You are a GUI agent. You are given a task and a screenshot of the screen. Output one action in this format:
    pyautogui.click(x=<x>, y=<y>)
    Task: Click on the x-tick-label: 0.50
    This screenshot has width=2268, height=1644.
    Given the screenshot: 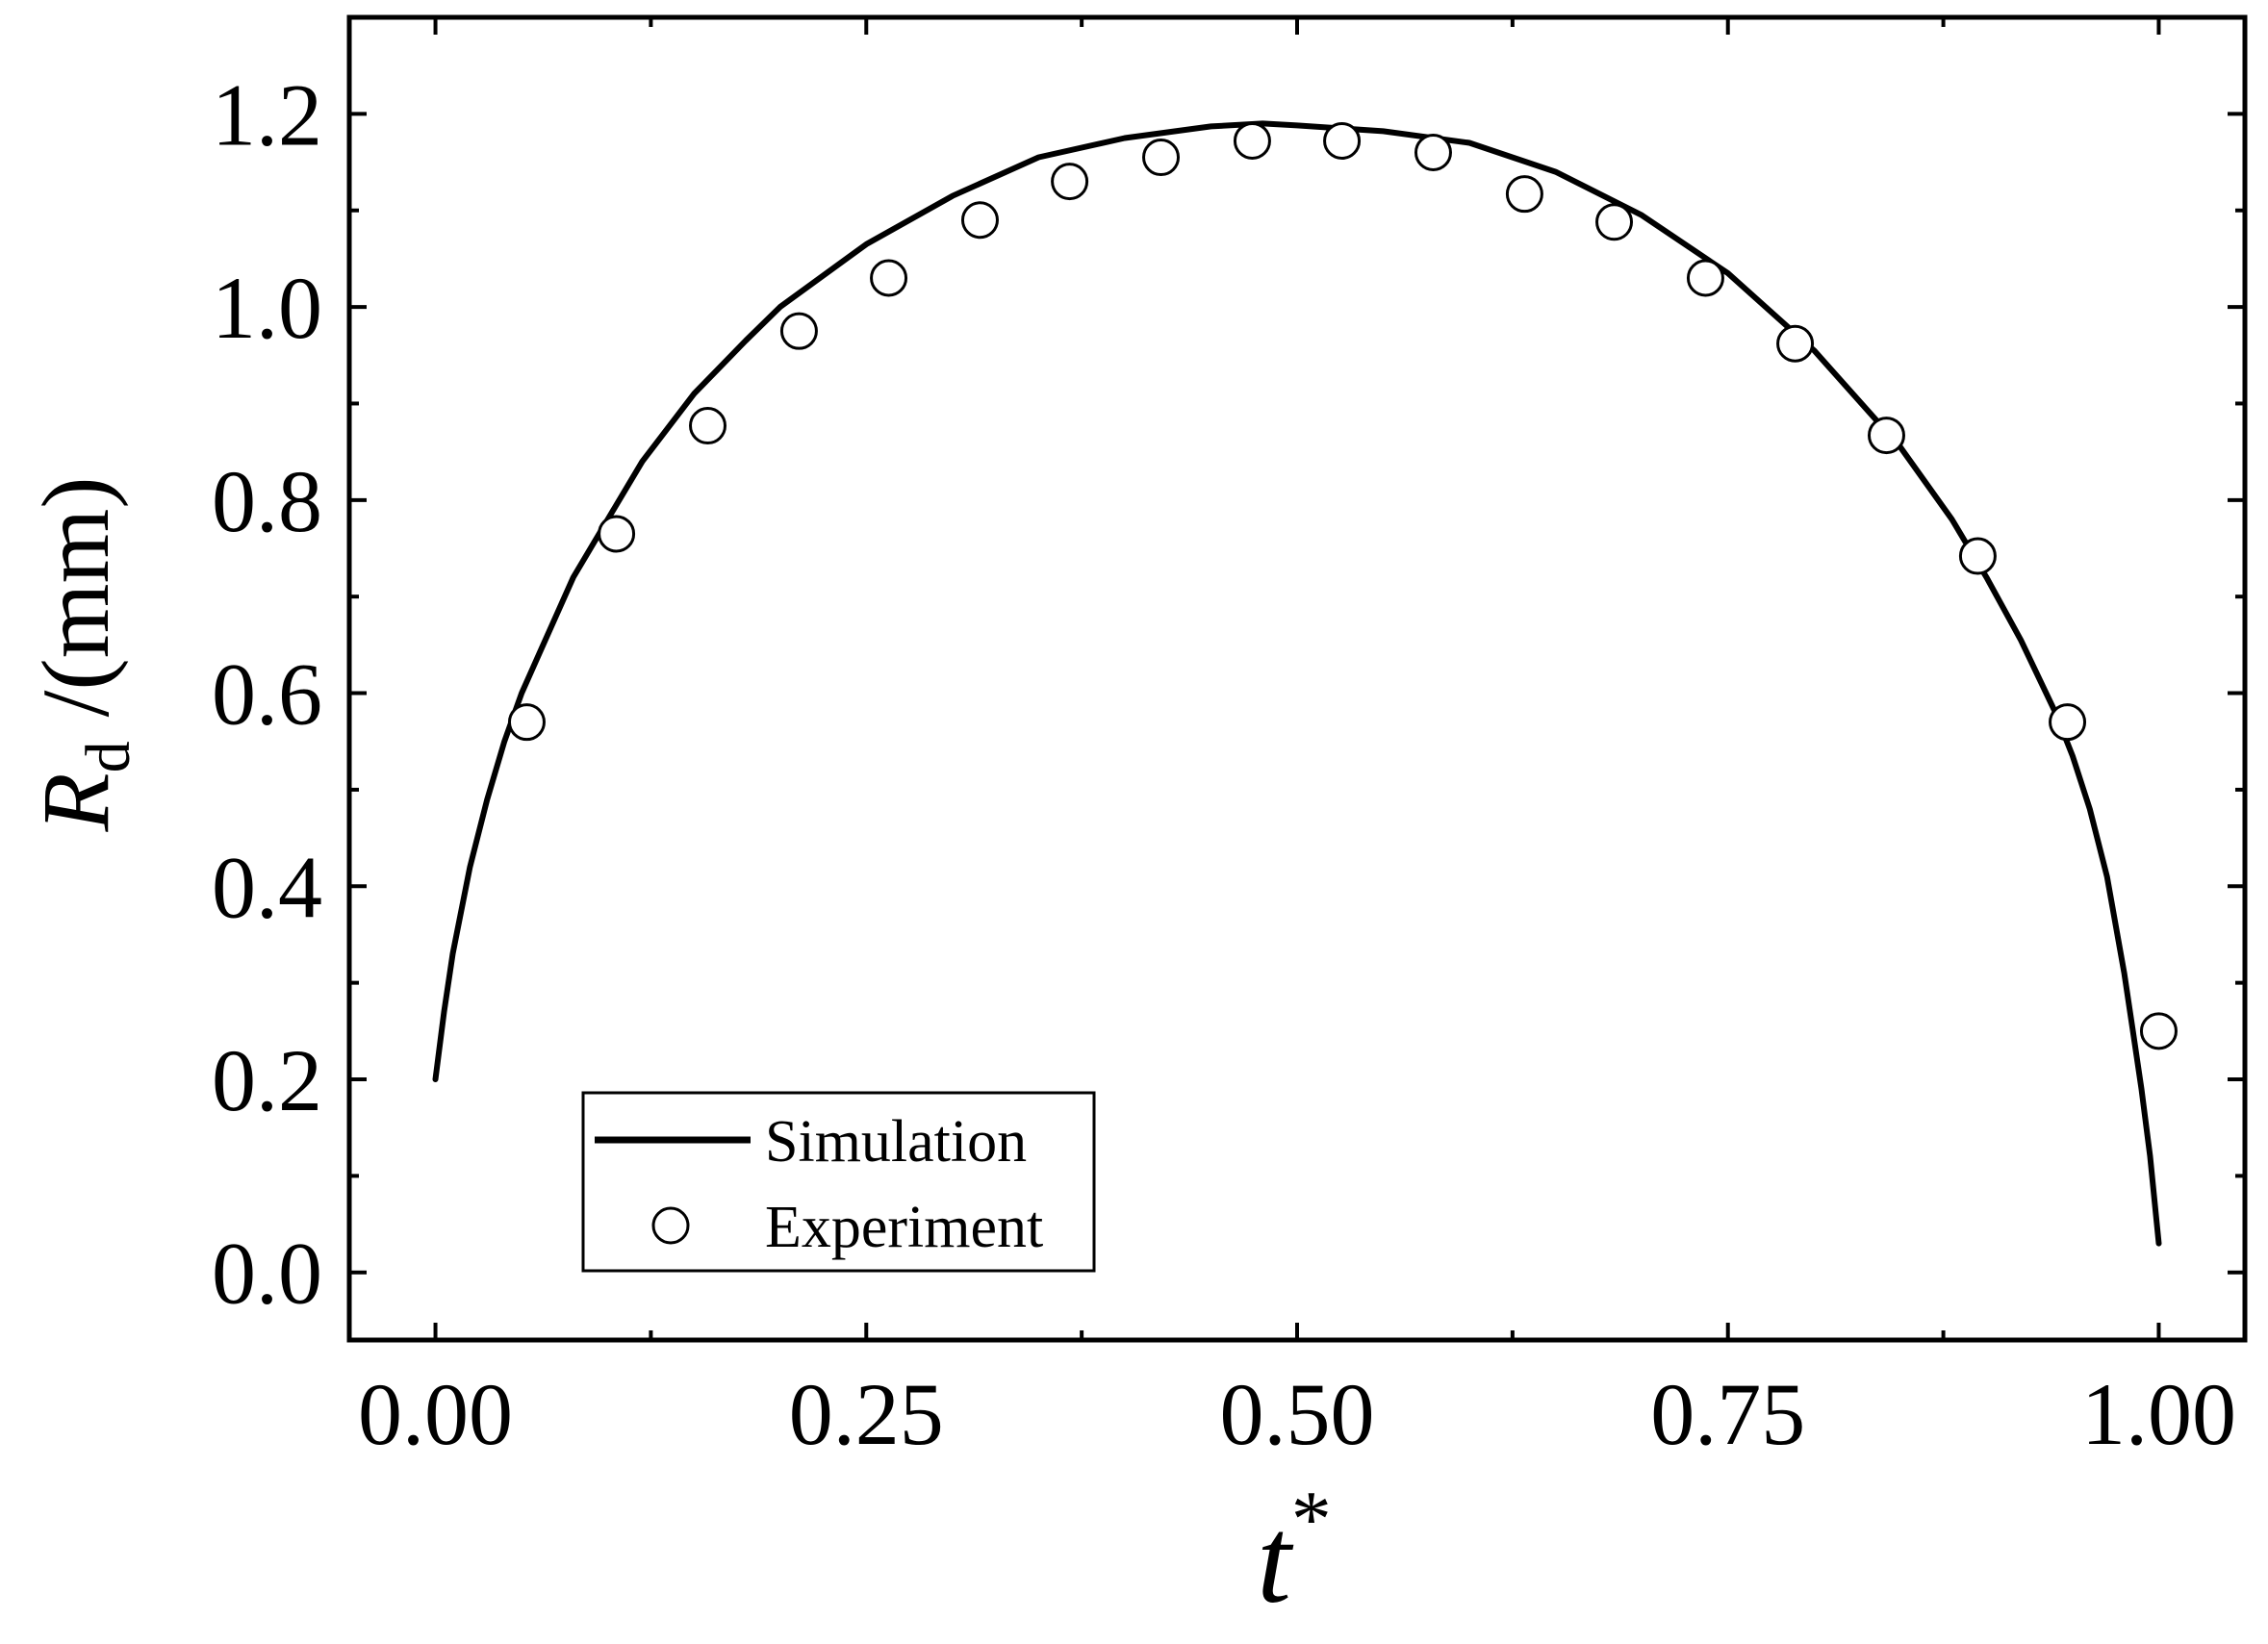 What is the action you would take?
    pyautogui.click(x=1298, y=1414)
    